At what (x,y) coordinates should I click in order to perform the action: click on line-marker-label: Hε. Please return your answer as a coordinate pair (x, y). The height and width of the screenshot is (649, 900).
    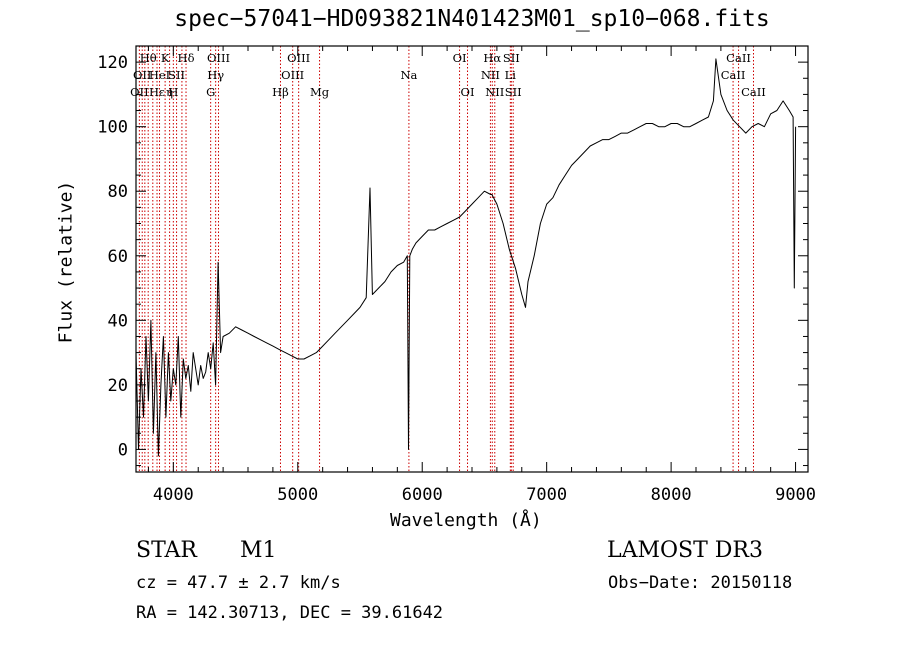
    Looking at the image, I should click on (157, 92).